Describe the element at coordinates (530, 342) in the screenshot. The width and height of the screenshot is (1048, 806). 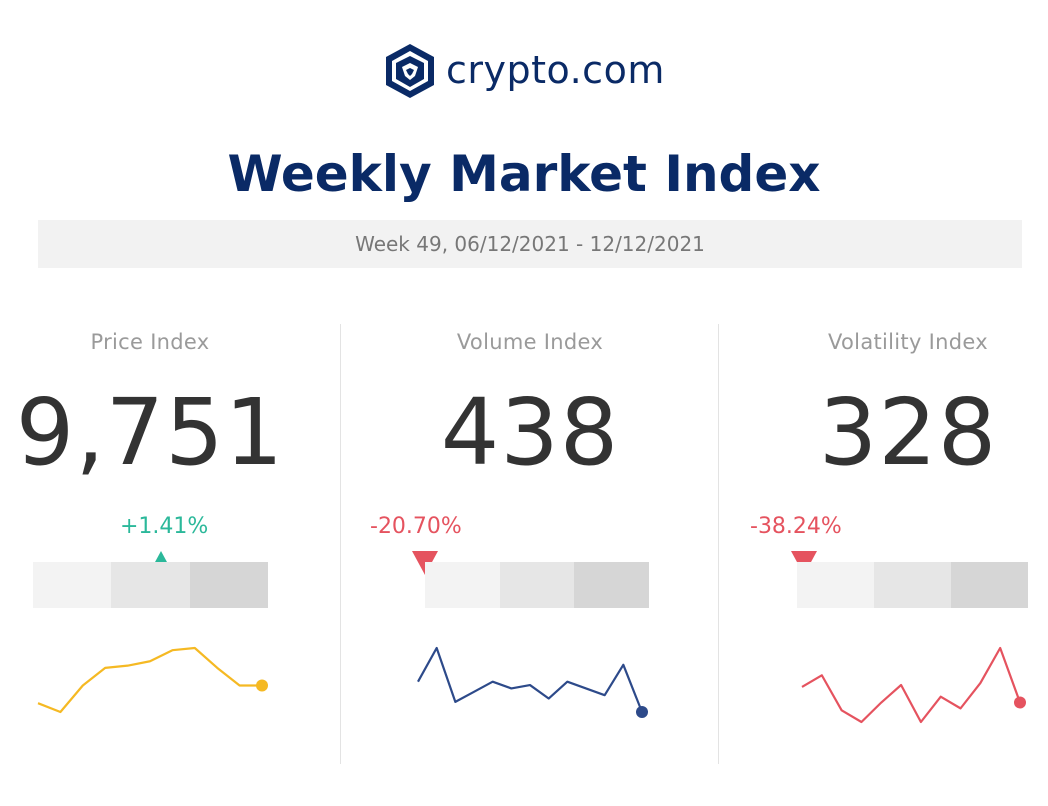
I see `volume-index-label: Volume Index` at that location.